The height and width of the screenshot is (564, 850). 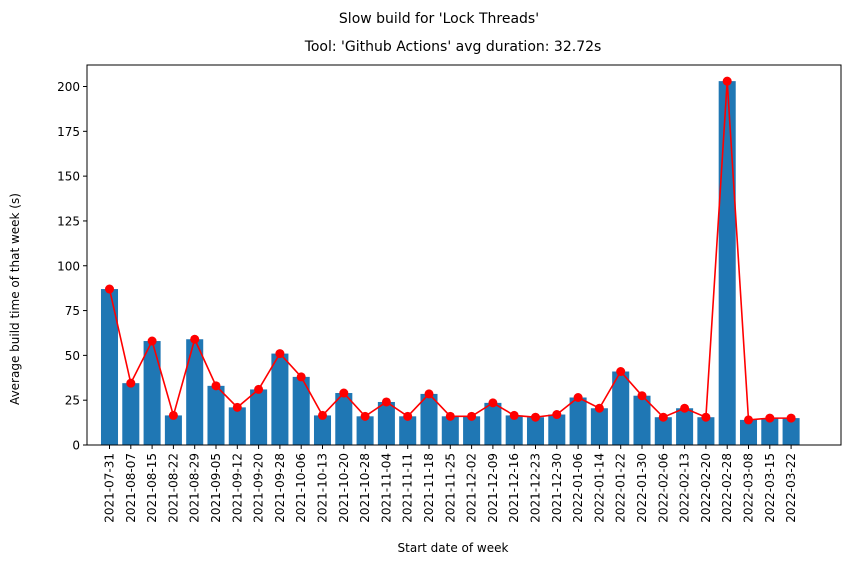 I want to click on x-tick-label: 2022-02-20, so click(x=706, y=488).